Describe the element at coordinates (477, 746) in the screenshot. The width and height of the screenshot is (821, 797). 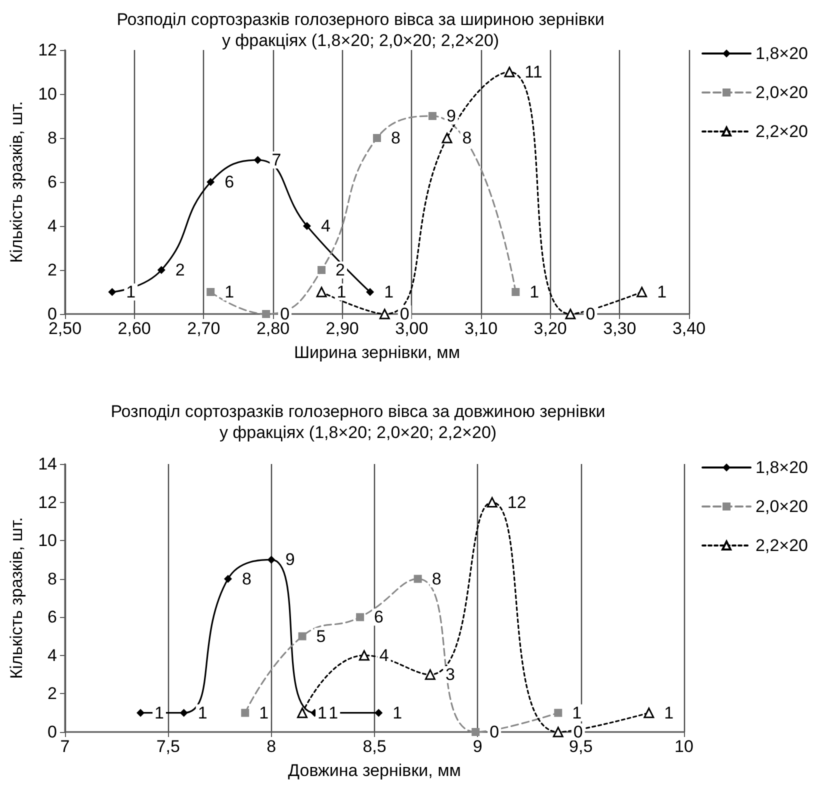
I see `x-tick-label: 9` at that location.